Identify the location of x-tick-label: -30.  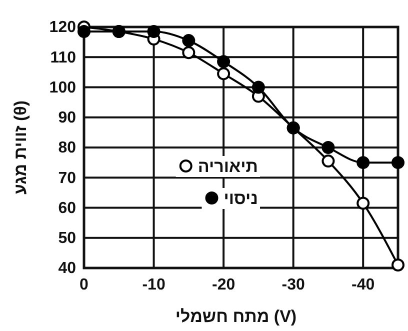
(293, 285).